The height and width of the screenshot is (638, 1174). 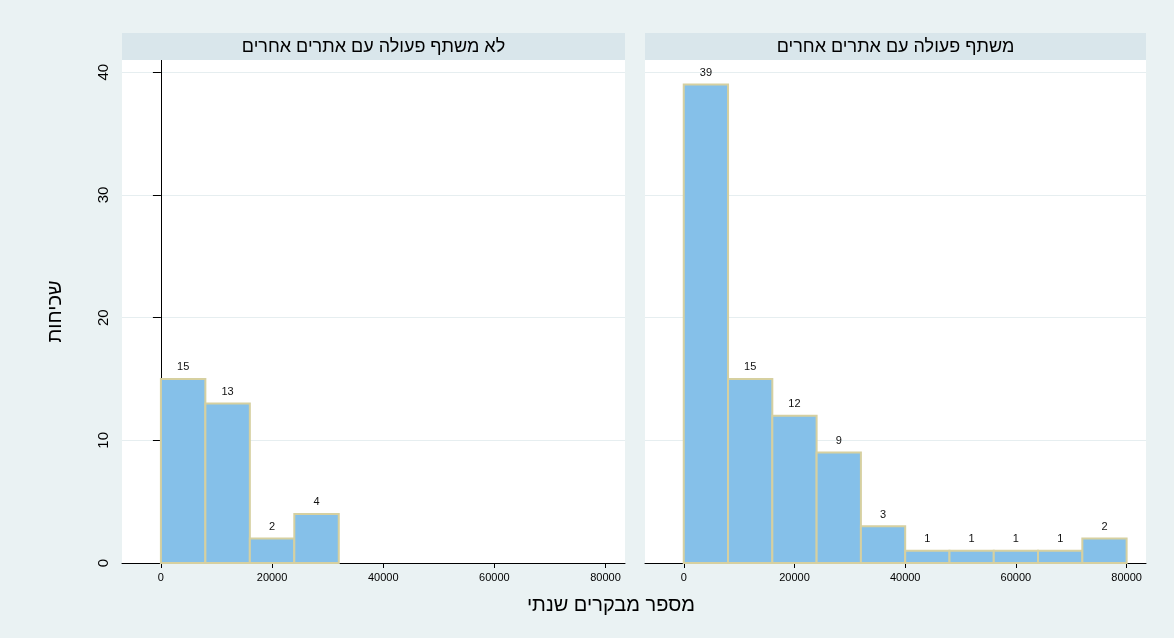 I want to click on data-label: 12, so click(x=794, y=403).